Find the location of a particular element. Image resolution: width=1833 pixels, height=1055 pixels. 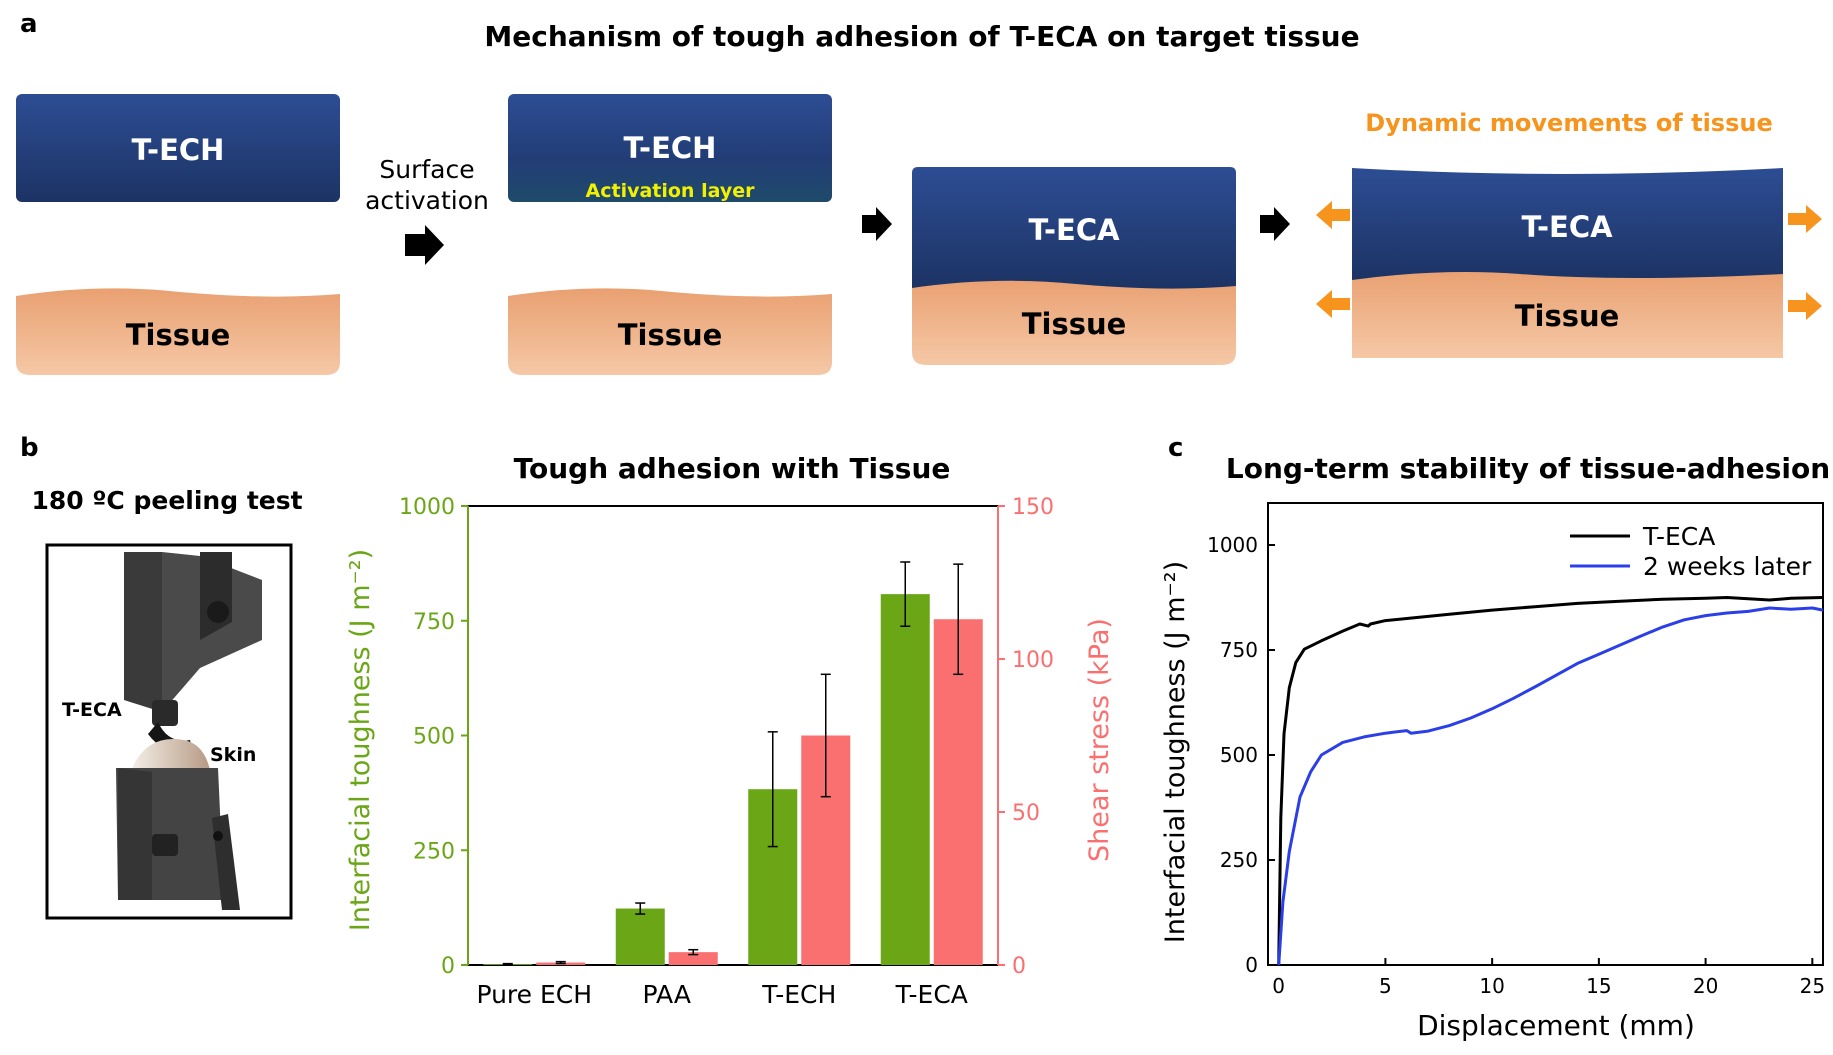

line-plot-frame is located at coordinates (1545, 734).